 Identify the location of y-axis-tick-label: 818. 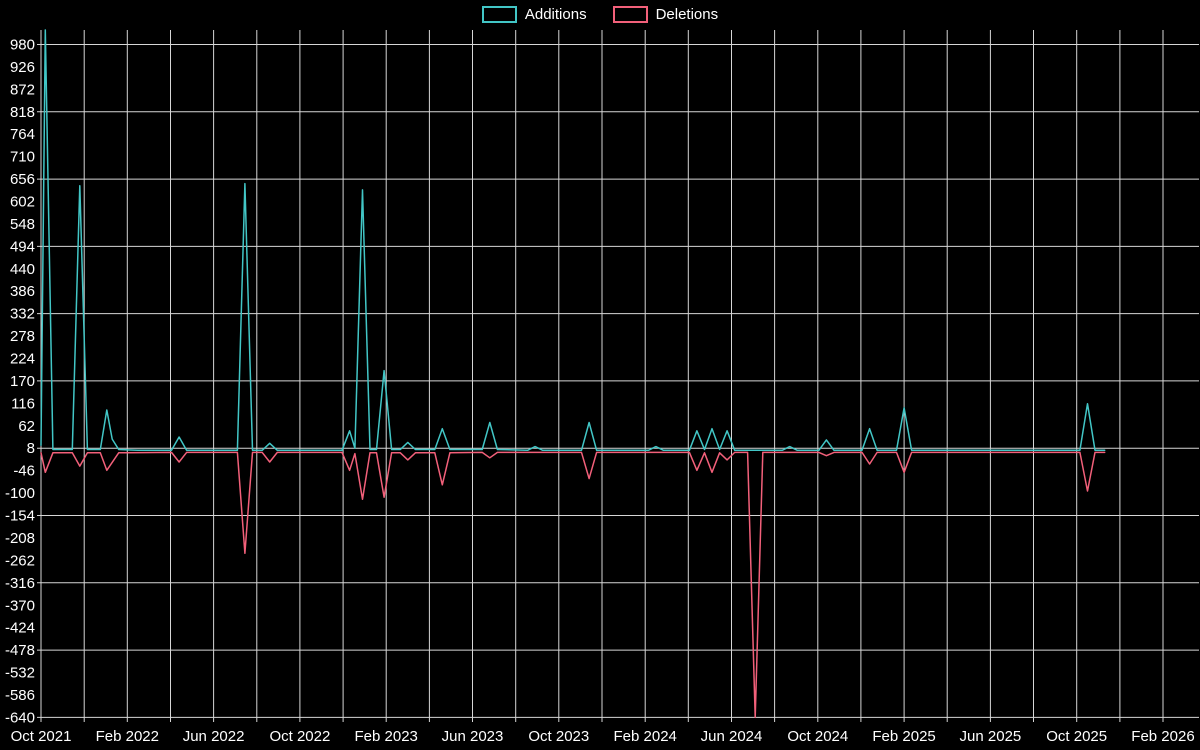
(22, 112).